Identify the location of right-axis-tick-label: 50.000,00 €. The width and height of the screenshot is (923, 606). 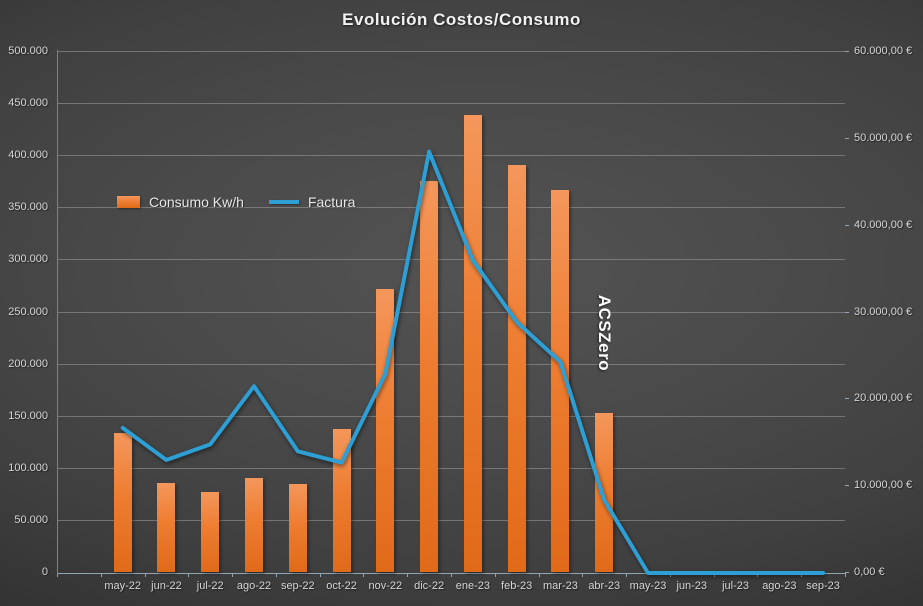
(883, 137).